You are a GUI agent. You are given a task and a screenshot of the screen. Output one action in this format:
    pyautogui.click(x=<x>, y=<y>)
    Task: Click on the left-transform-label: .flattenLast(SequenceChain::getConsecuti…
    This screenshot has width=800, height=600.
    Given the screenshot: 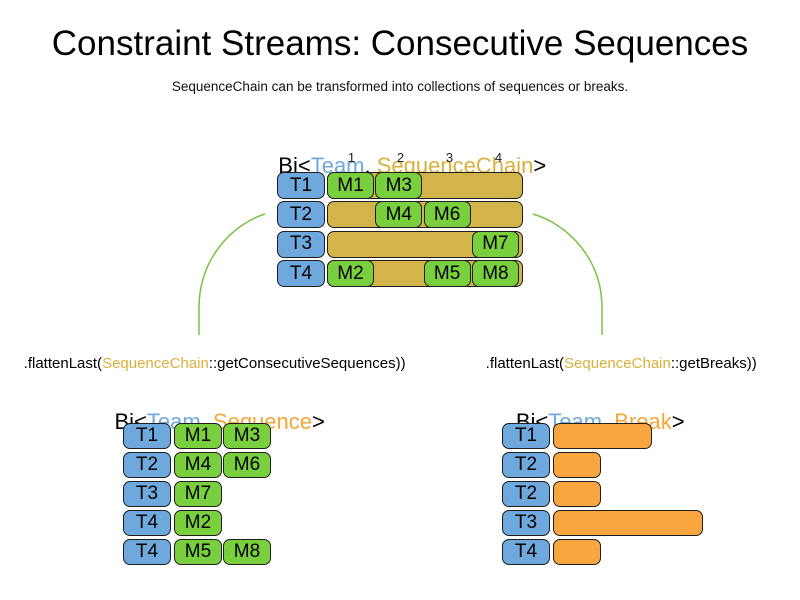 What is the action you would take?
    pyautogui.click(x=206, y=363)
    